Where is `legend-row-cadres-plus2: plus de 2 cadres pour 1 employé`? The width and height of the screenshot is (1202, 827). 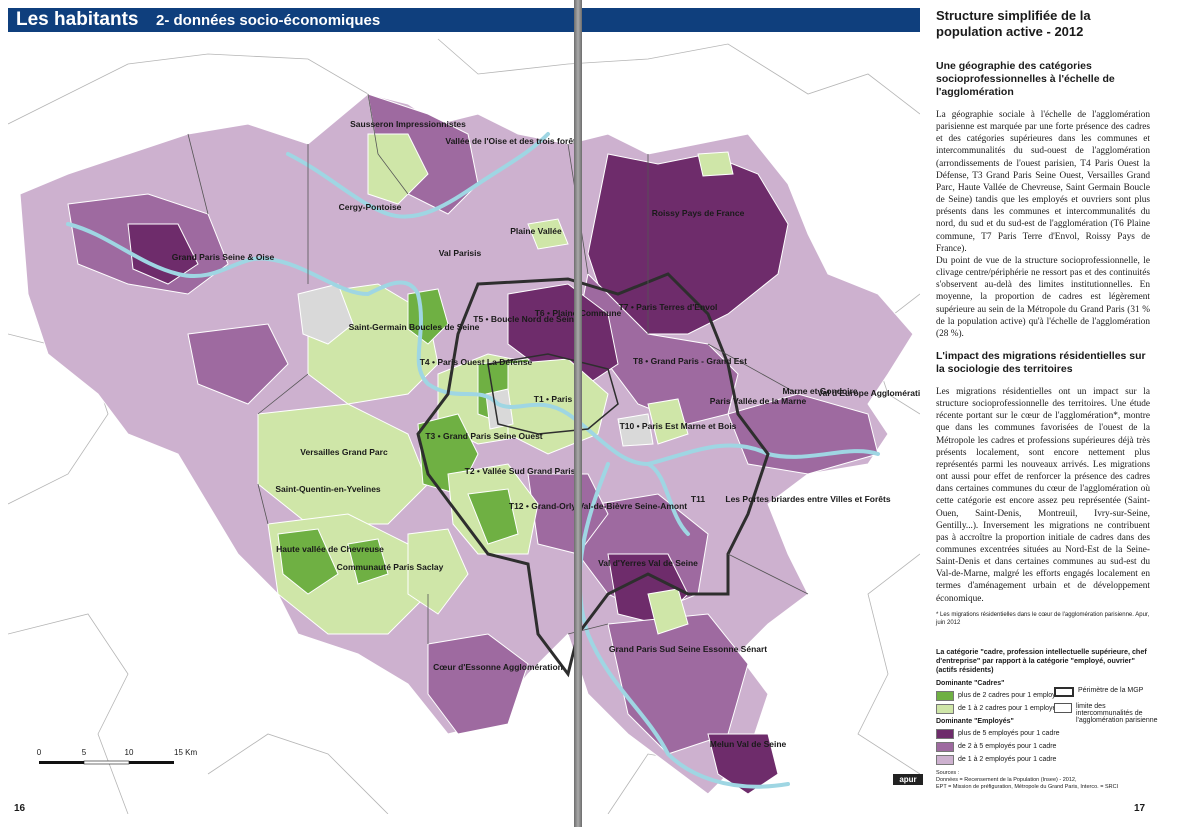
legend-row-cadres-plus2: plus de 2 cadres pour 1 employé is located at coordinates (1047, 695).